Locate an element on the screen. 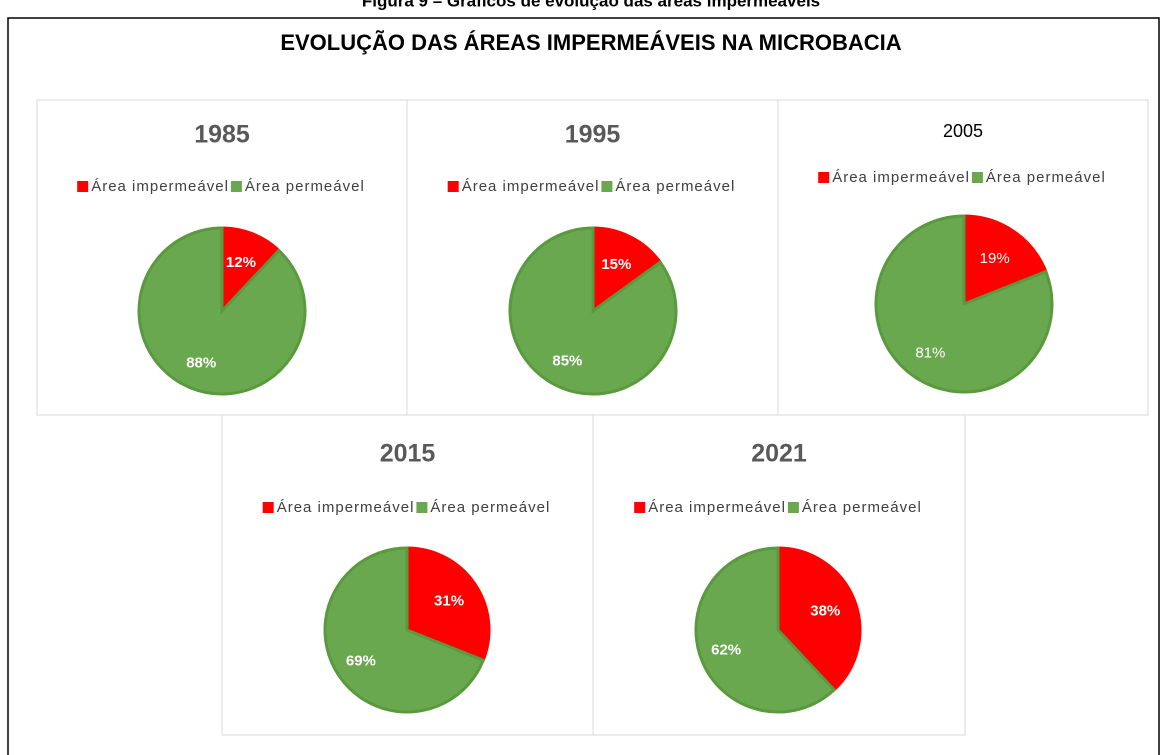 The height and width of the screenshot is (755, 1164). data-label: 12% is located at coordinates (241, 262).